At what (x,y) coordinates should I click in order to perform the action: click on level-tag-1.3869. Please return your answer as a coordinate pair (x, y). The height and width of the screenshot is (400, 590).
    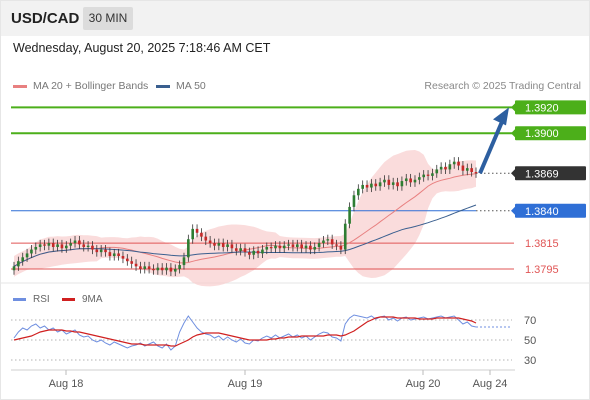
    Looking at the image, I should click on (550, 173).